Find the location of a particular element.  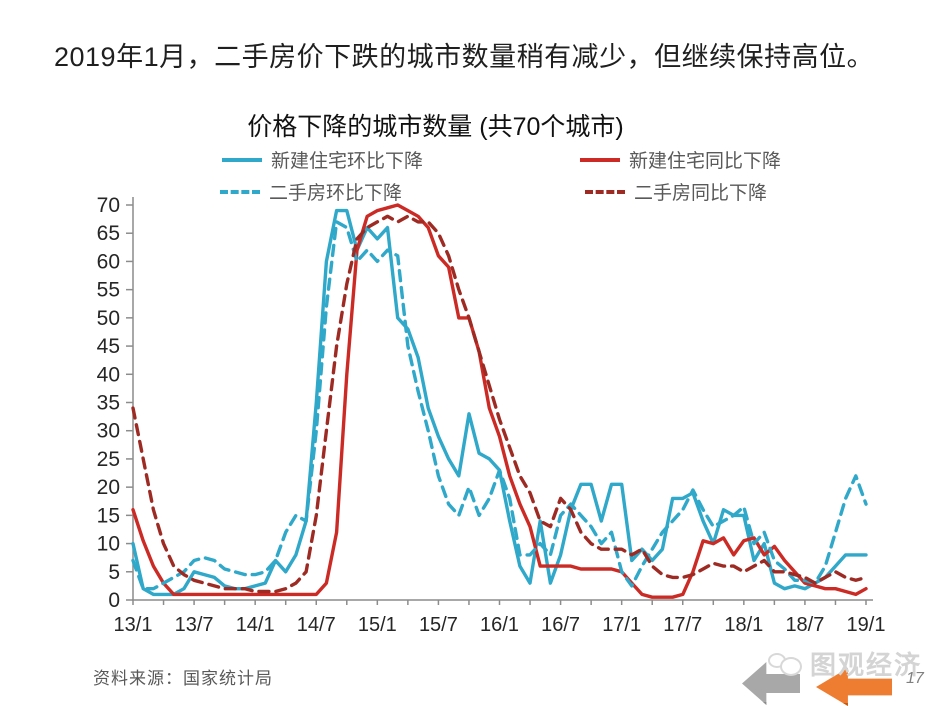

x-axis-label: 18/1 is located at coordinates (743, 625).